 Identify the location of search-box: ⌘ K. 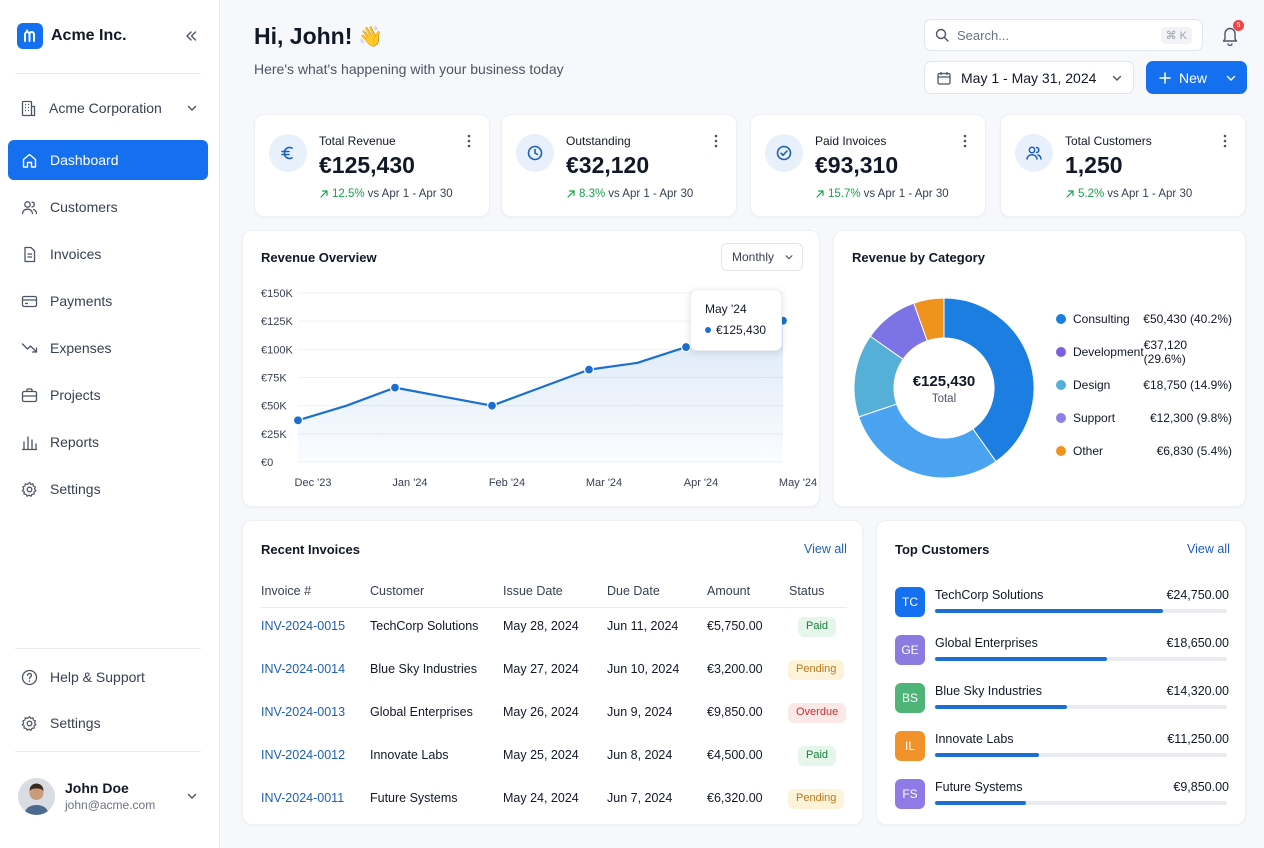
(1063, 35).